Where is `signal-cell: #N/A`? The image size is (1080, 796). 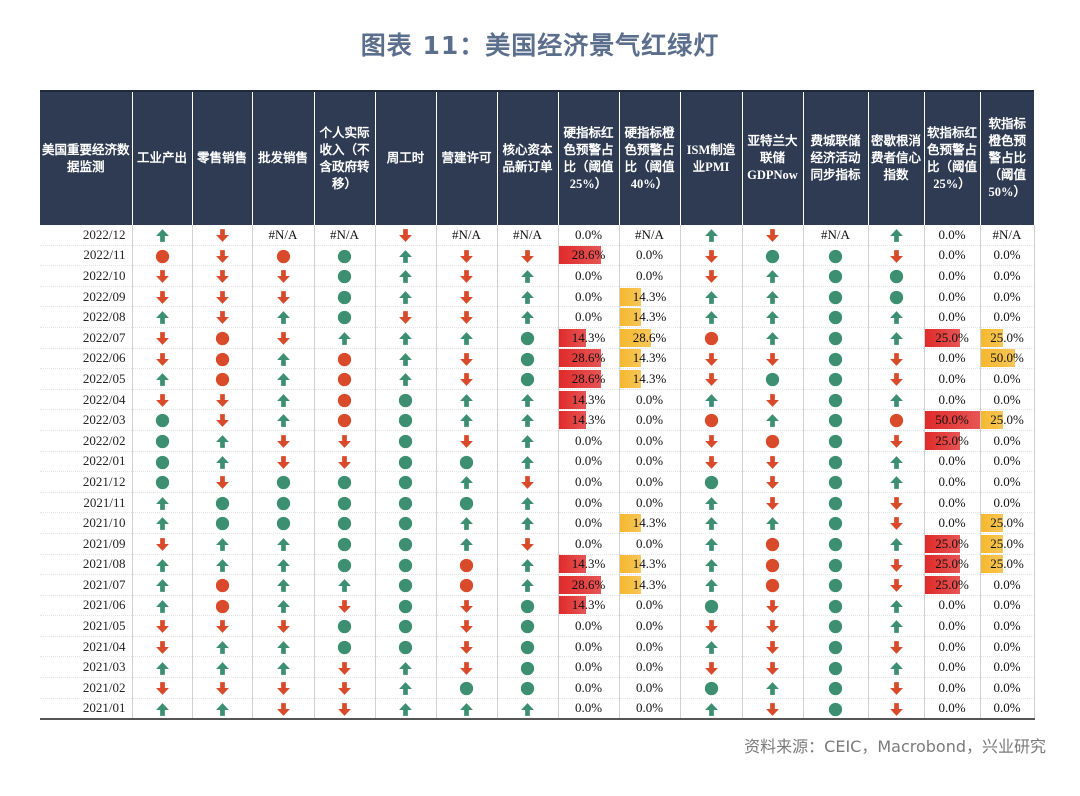 signal-cell: #N/A is located at coordinates (528, 235).